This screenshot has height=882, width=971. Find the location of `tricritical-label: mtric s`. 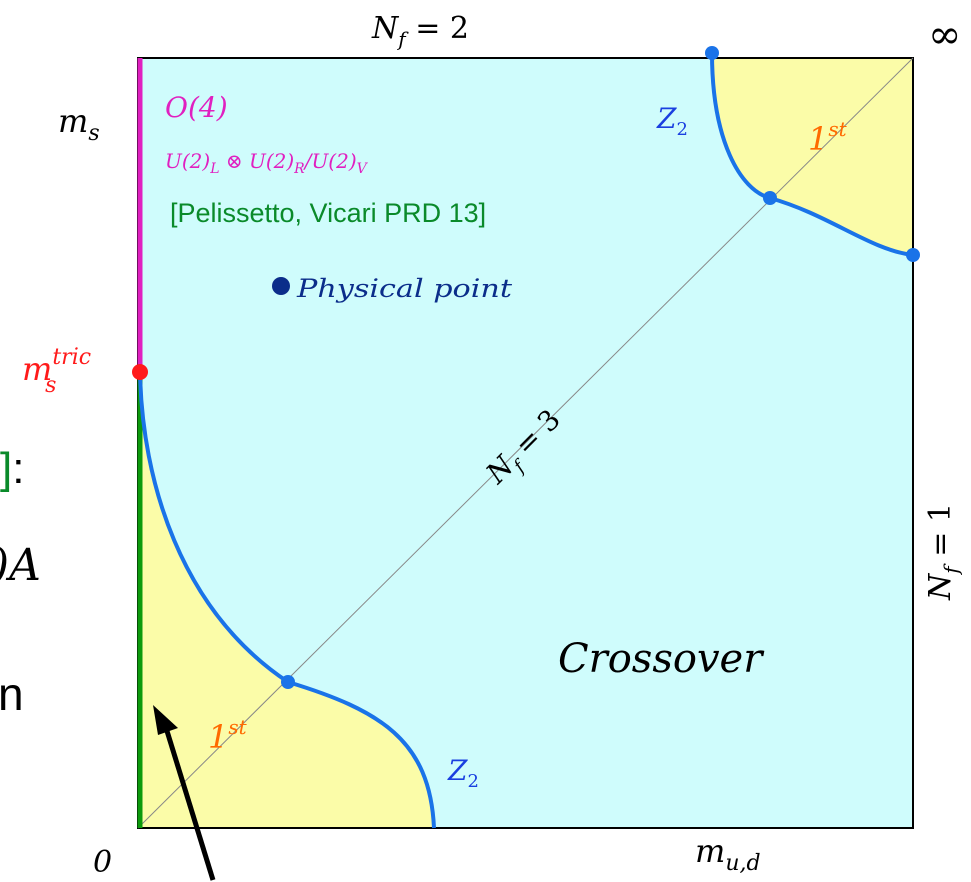

tricritical-label: mtric s is located at coordinates (56, 371).